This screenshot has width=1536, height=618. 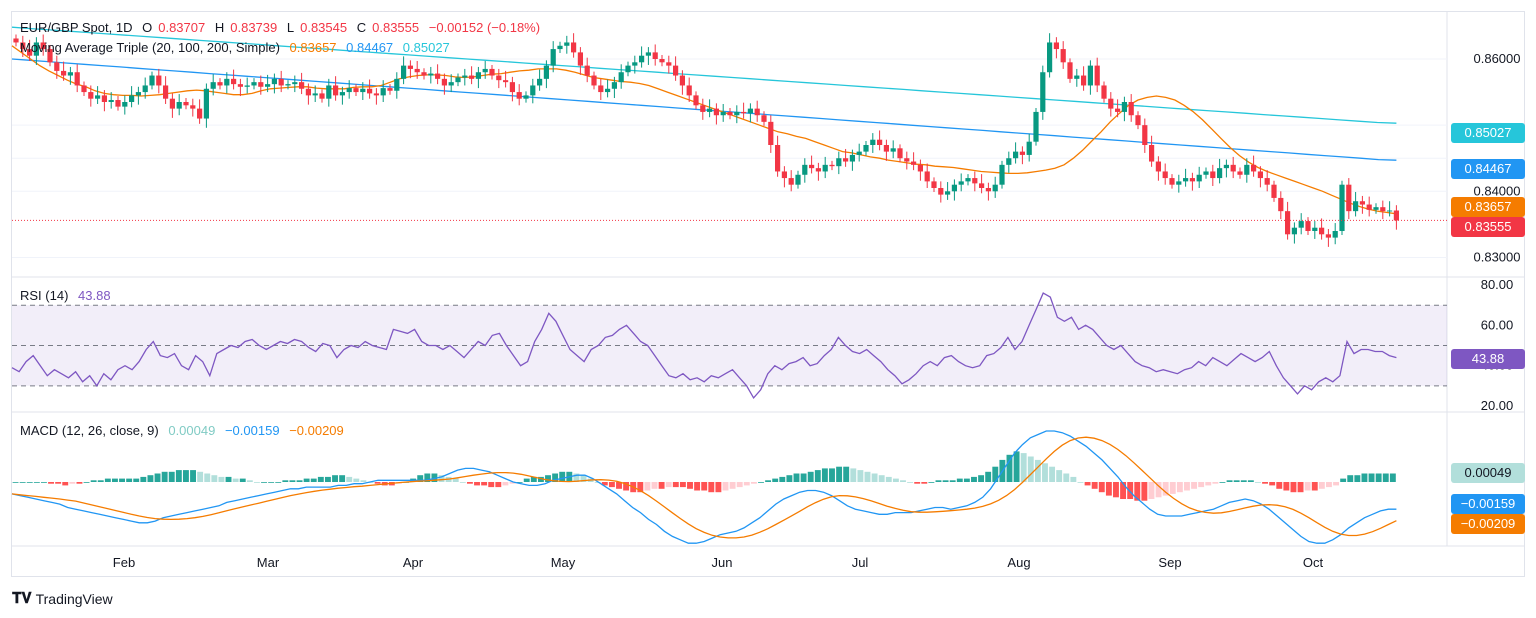 I want to click on macd-signal-value: −0.00209, so click(x=316, y=430).